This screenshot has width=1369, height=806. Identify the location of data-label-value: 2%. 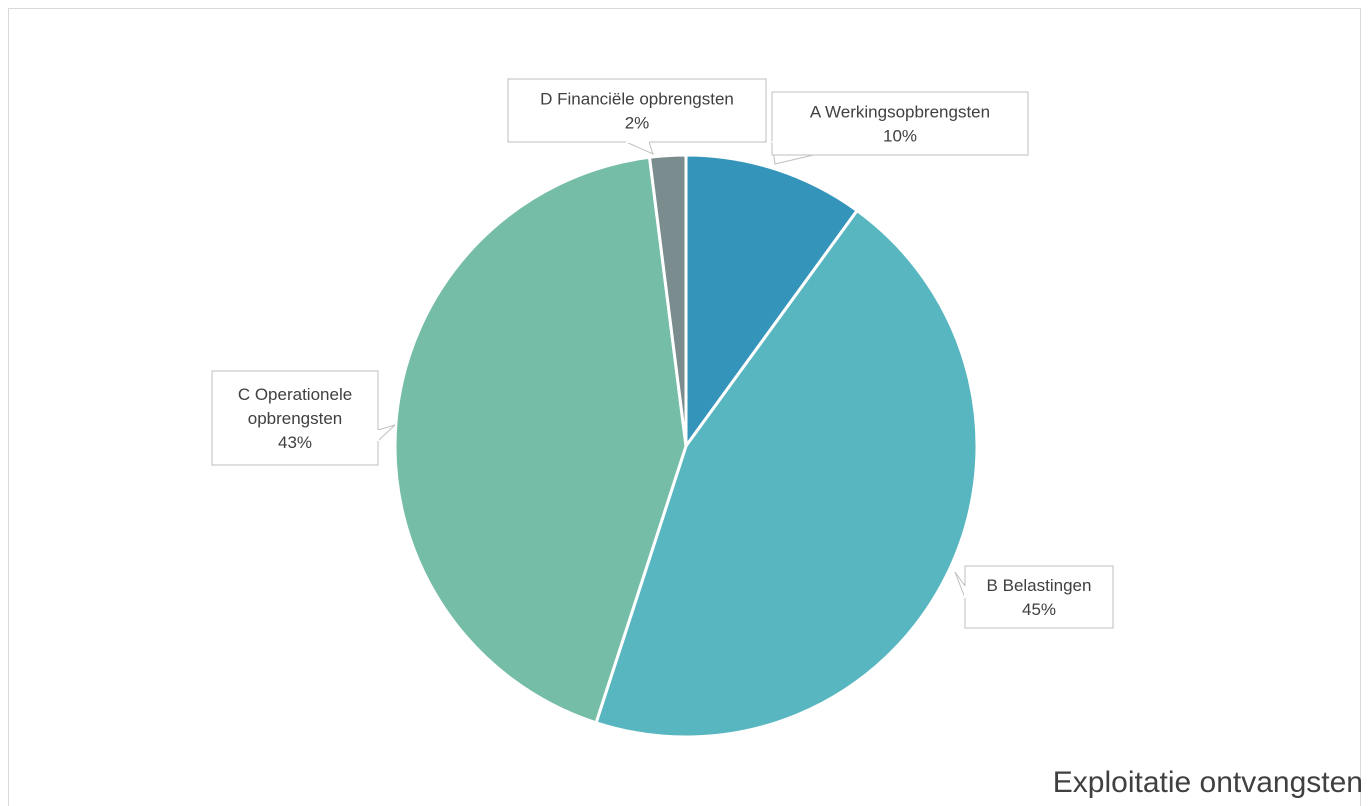
(637, 123).